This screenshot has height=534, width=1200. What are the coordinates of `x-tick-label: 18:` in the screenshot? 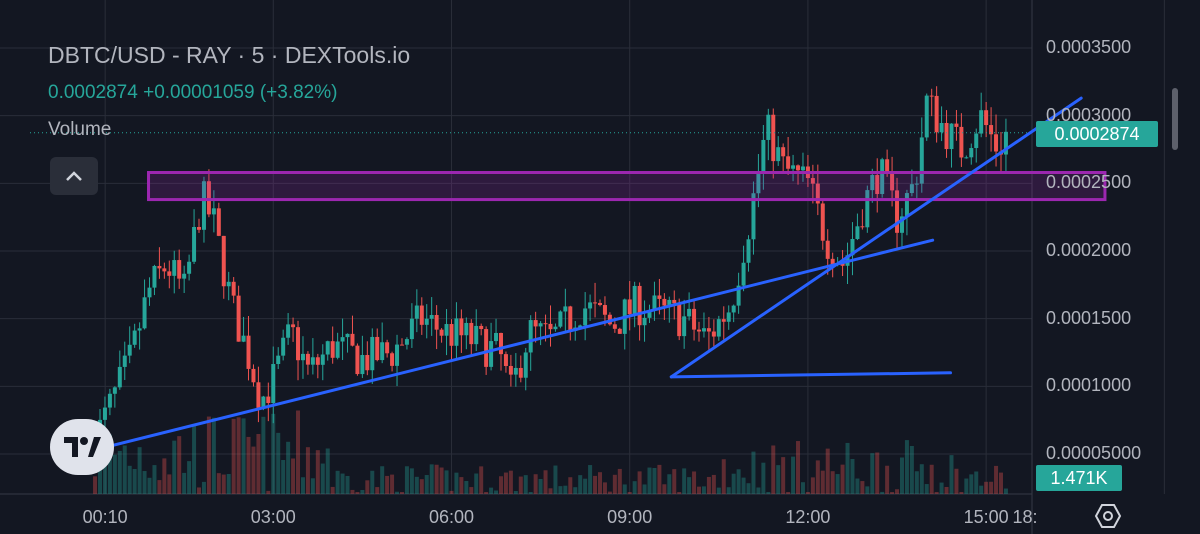 It's located at (1025, 517).